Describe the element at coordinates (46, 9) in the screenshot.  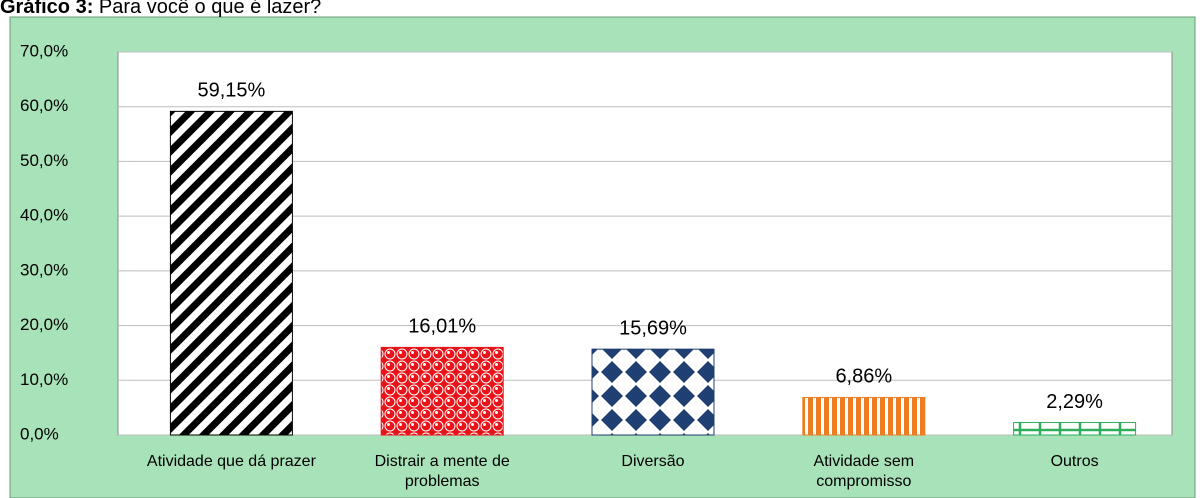
I see `title-label: Gráfico 3:` at that location.